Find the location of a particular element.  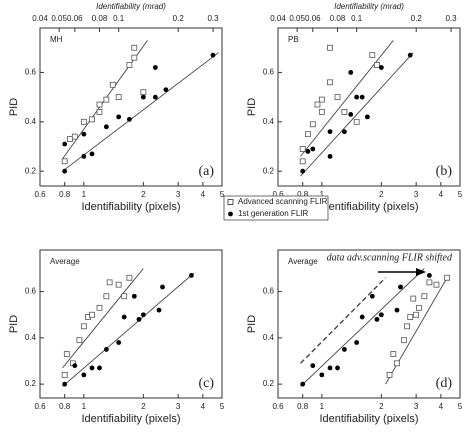

panel-letter: (c) is located at coordinates (206, 383).